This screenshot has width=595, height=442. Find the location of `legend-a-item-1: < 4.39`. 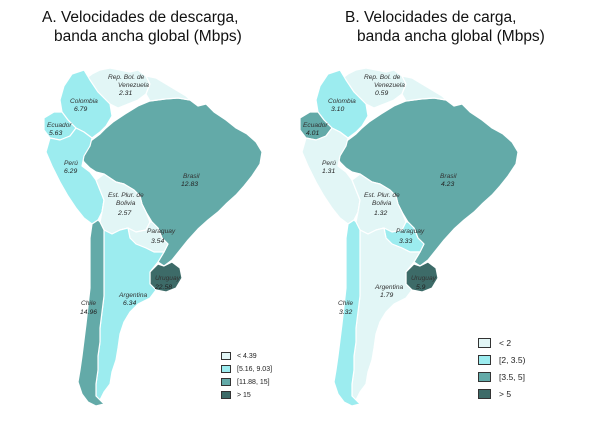

legend-a-item-1: < 4.39 is located at coordinates (246, 356).